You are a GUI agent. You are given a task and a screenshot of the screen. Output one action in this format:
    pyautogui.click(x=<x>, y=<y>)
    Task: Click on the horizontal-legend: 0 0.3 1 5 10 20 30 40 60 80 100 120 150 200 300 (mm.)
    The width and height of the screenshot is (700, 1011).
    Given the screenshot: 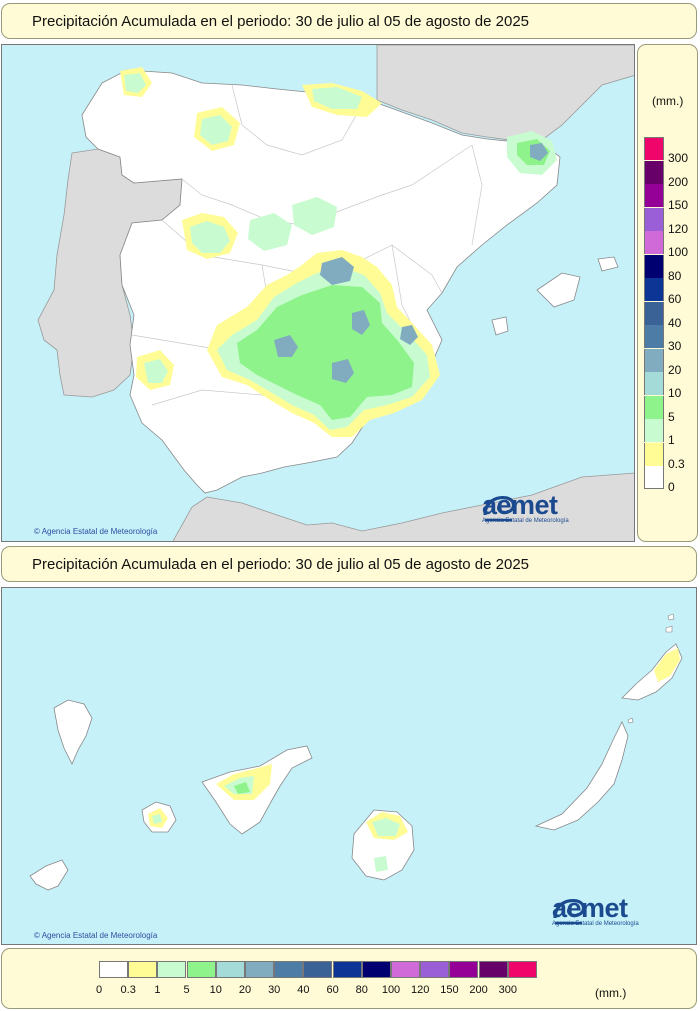 What is the action you would take?
    pyautogui.click(x=349, y=978)
    